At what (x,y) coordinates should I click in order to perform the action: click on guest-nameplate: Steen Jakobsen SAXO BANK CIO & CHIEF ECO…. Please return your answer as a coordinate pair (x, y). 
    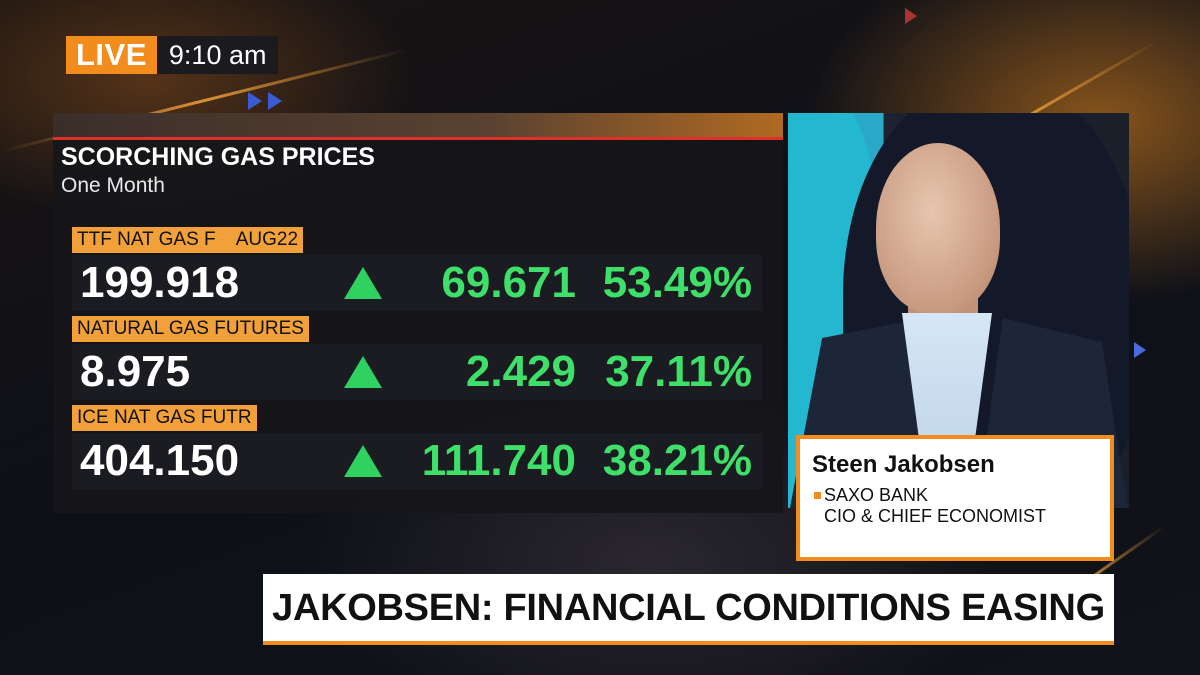
    Looking at the image, I should click on (955, 498).